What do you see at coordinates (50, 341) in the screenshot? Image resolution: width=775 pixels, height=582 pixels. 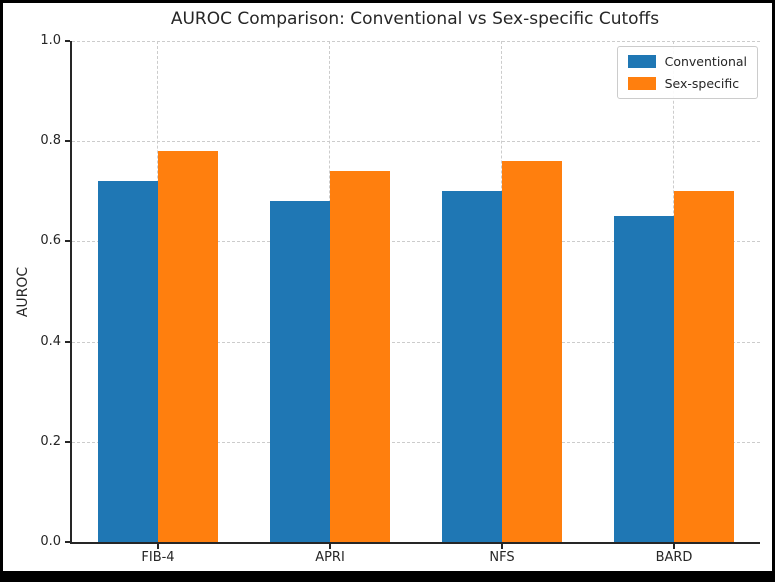 I see `y-tick-label: 0.4` at bounding box center [50, 341].